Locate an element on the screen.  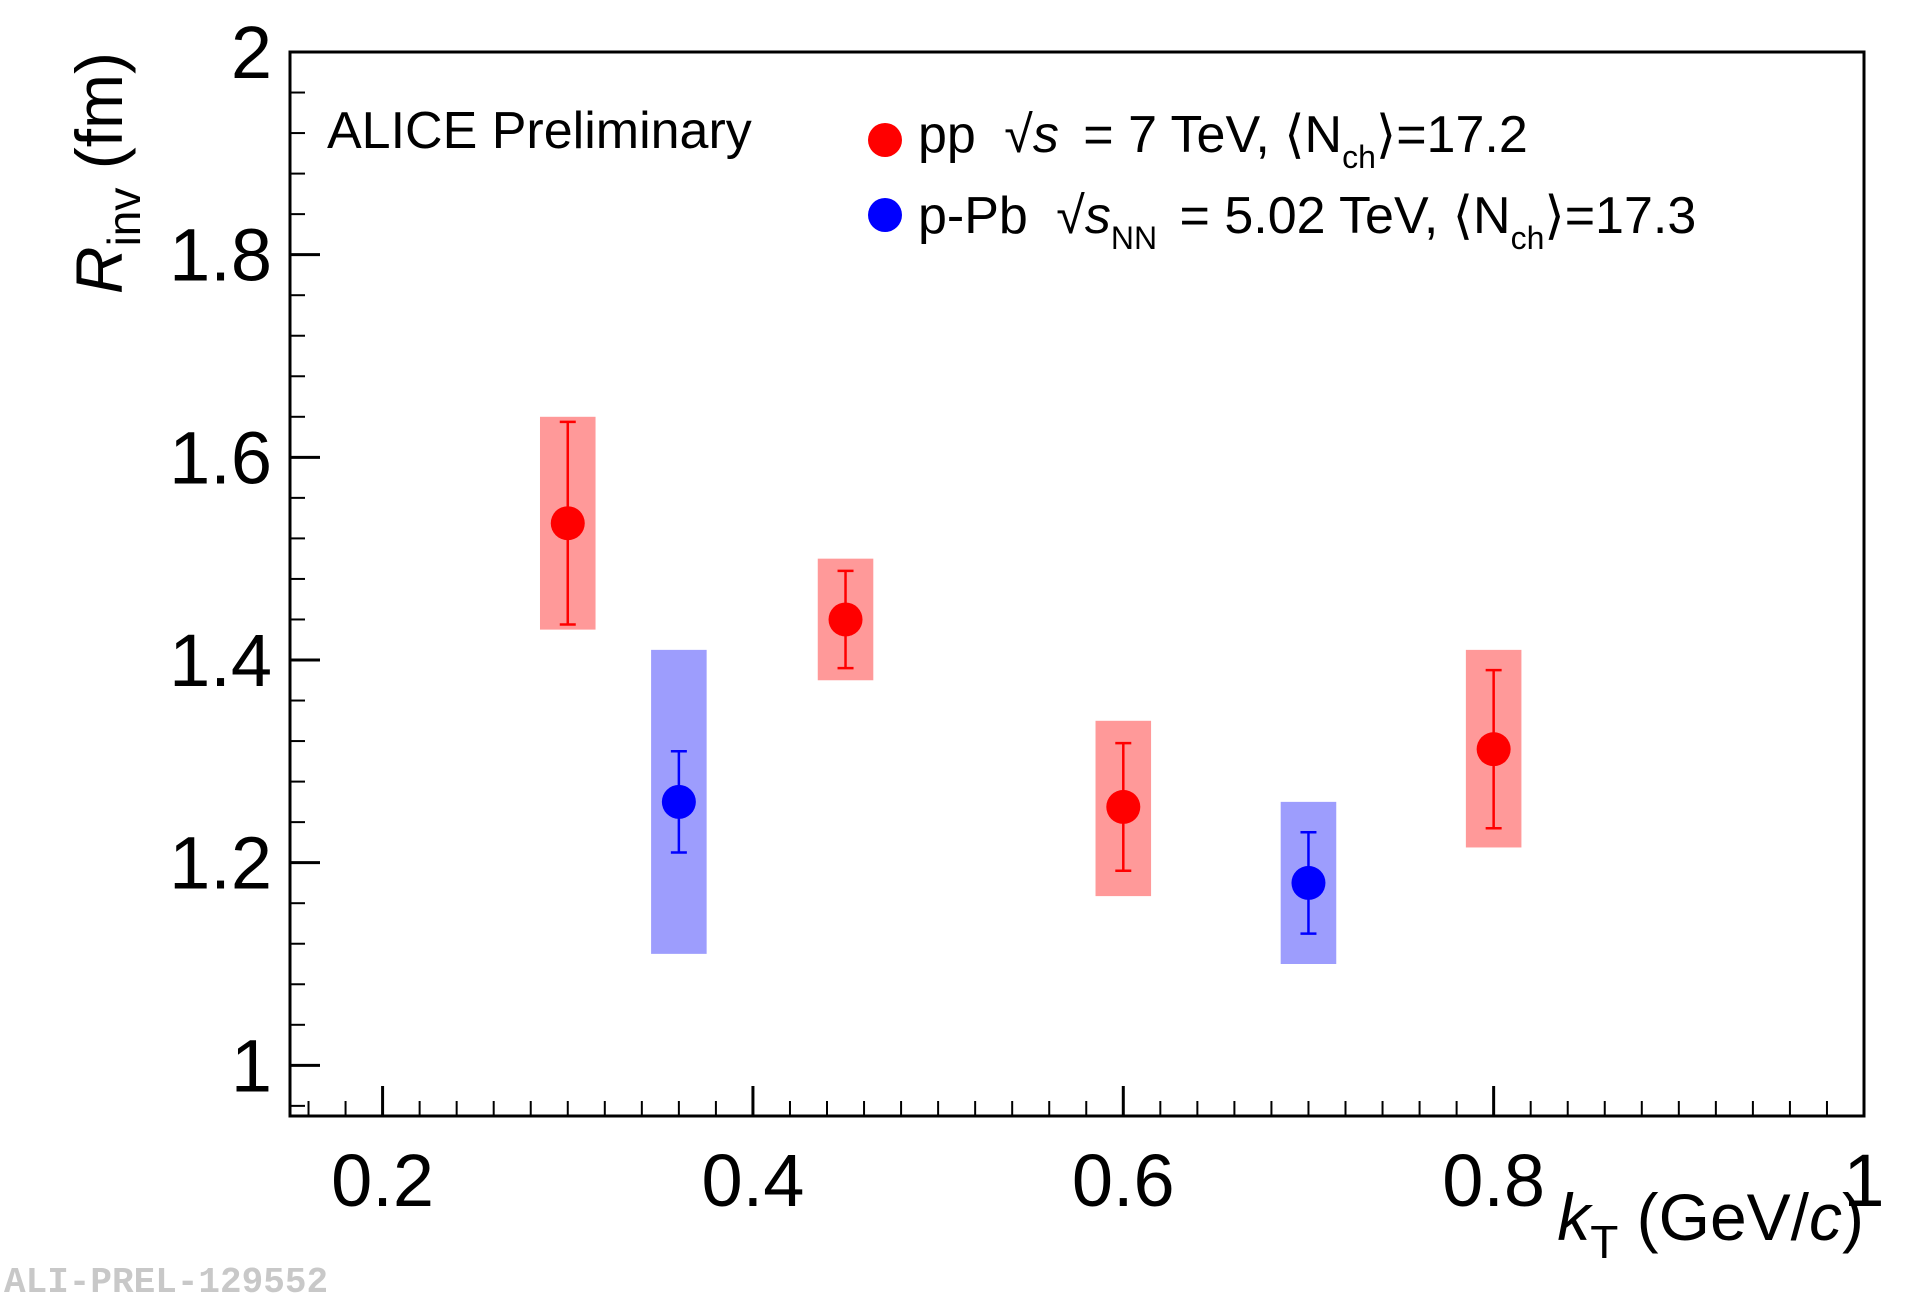
x-tick-label: 1 is located at coordinates (1863, 1180).